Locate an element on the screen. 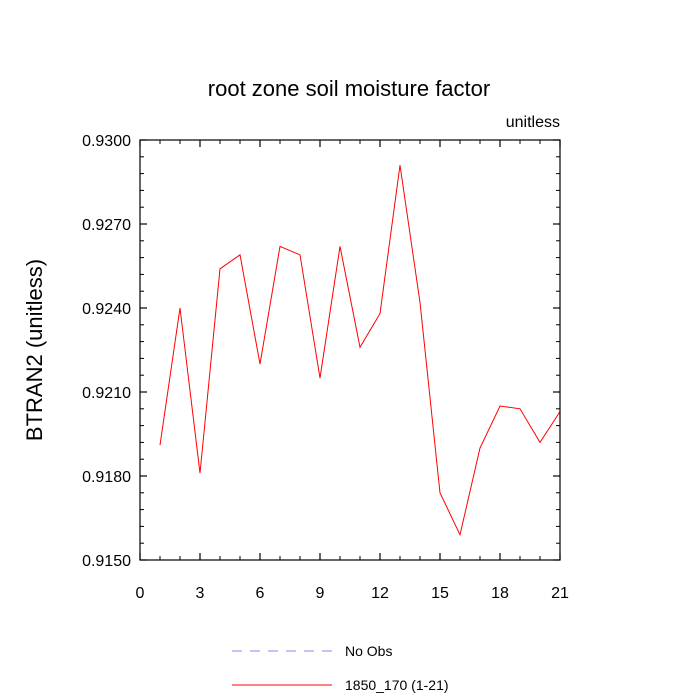  y-tick-label: 0.9240 is located at coordinates (106, 309).